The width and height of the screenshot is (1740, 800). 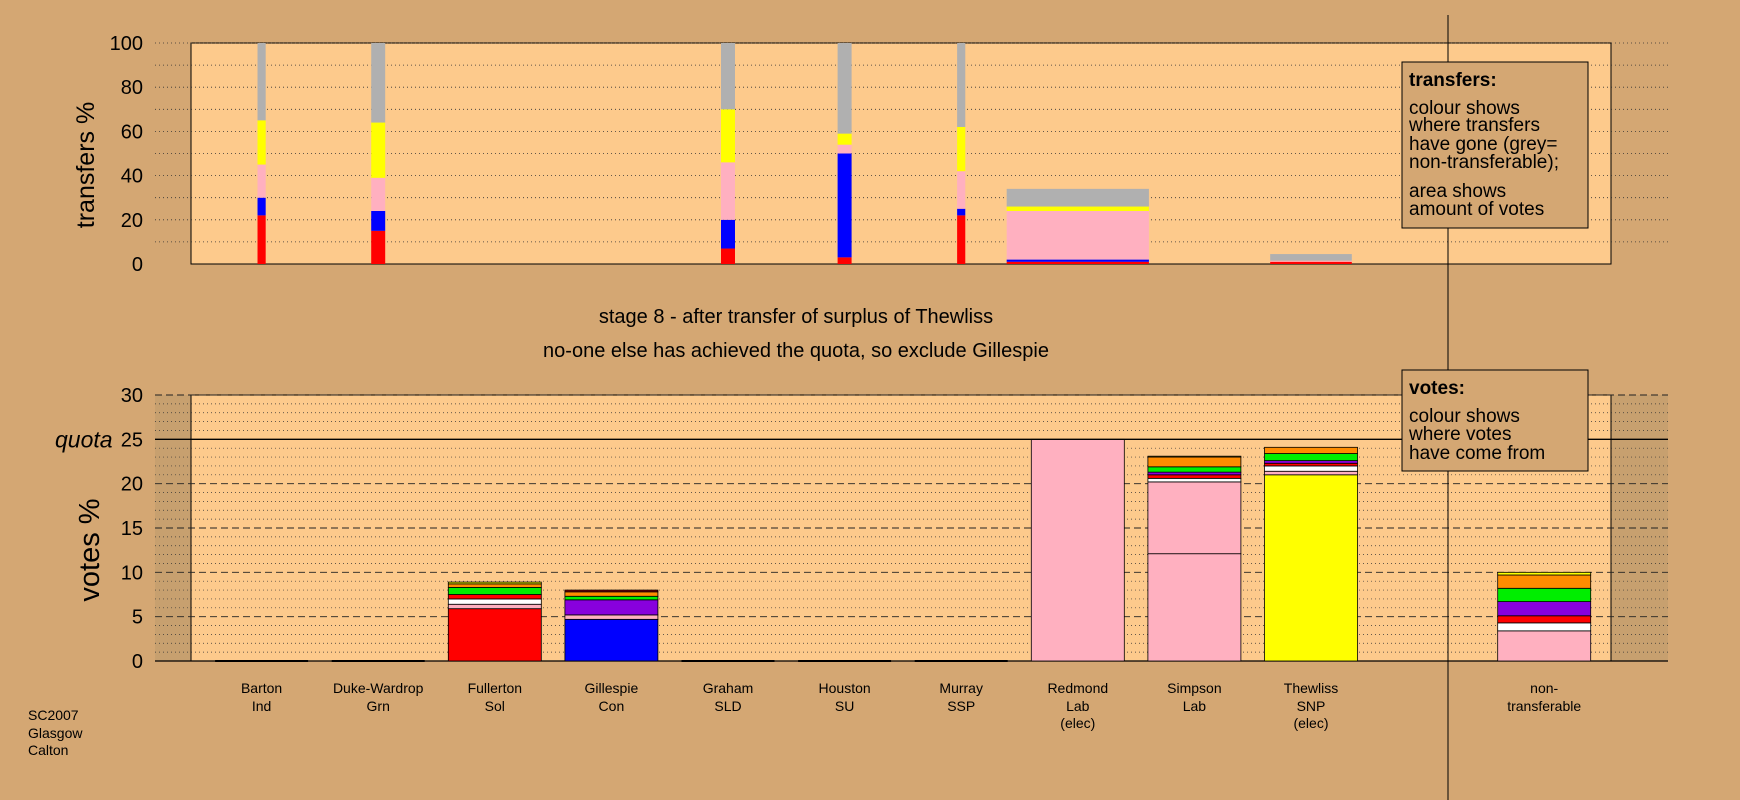 What do you see at coordinates (1194, 688) in the screenshot?
I see `candidate-name: Simpson` at bounding box center [1194, 688].